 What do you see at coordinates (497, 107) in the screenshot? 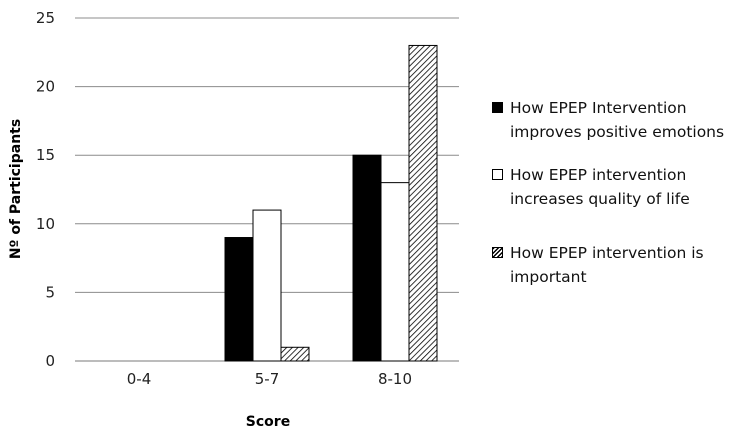
I see `legend-swatch-black` at bounding box center [497, 107].